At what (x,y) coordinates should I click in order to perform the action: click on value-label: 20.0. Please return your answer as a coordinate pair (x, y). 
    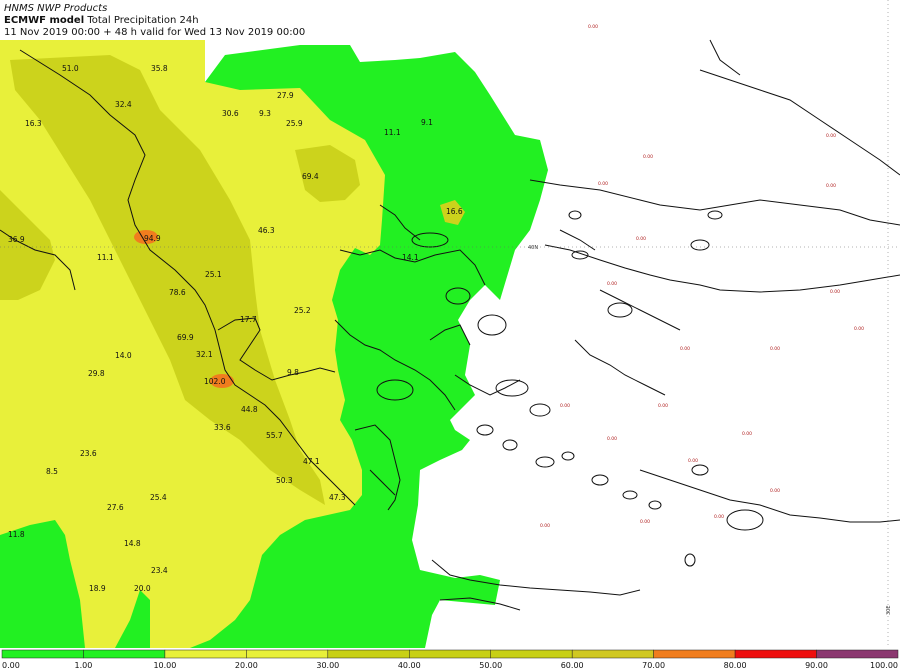
    Looking at the image, I should click on (142, 588).